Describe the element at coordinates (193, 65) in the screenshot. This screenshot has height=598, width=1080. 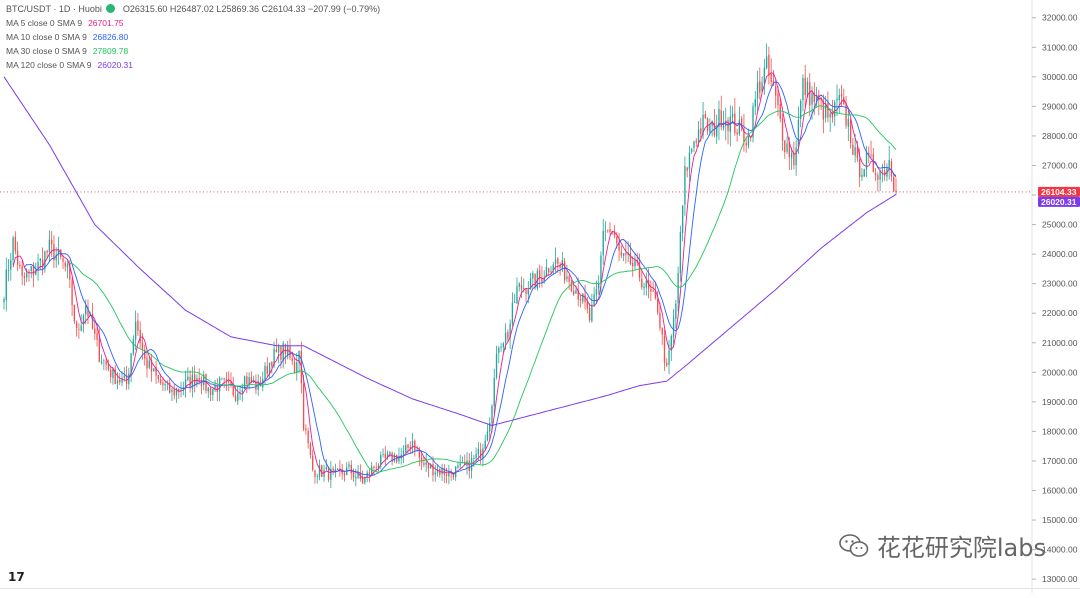
I see `indicator-ma120: MA 120 close 0 SMA 9 26020.31` at that location.